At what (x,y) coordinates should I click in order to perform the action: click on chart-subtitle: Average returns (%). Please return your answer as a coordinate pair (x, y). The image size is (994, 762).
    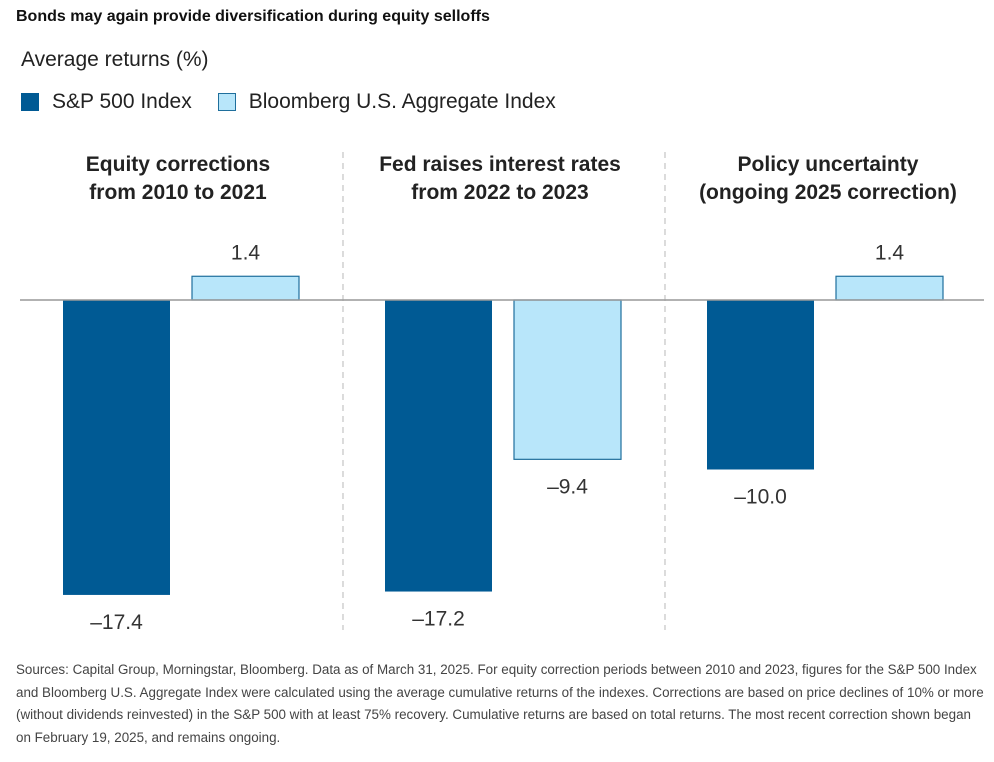
    Looking at the image, I should click on (115, 59).